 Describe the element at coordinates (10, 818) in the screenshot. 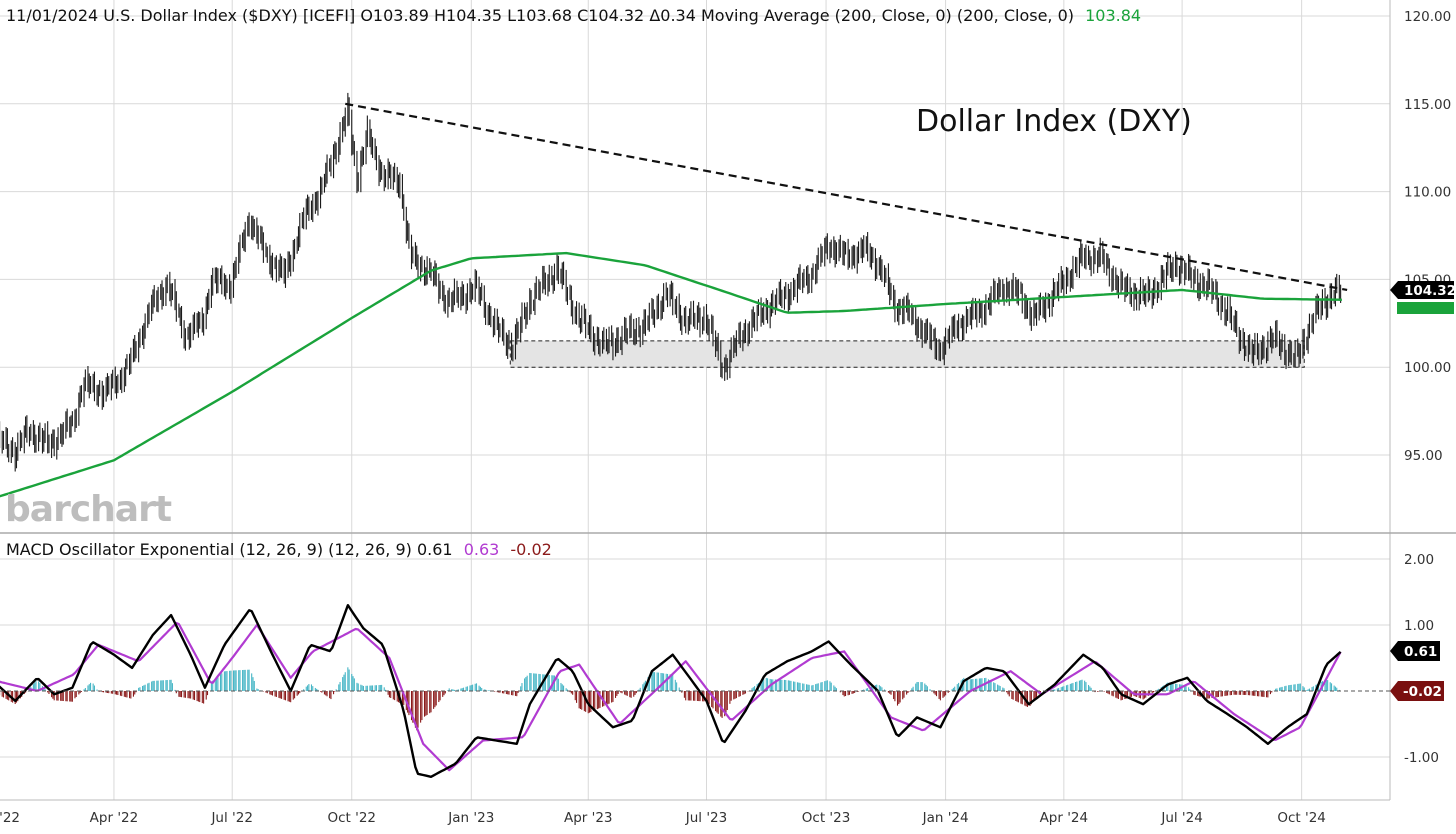

I see `x-tick-label: Jan '22` at that location.